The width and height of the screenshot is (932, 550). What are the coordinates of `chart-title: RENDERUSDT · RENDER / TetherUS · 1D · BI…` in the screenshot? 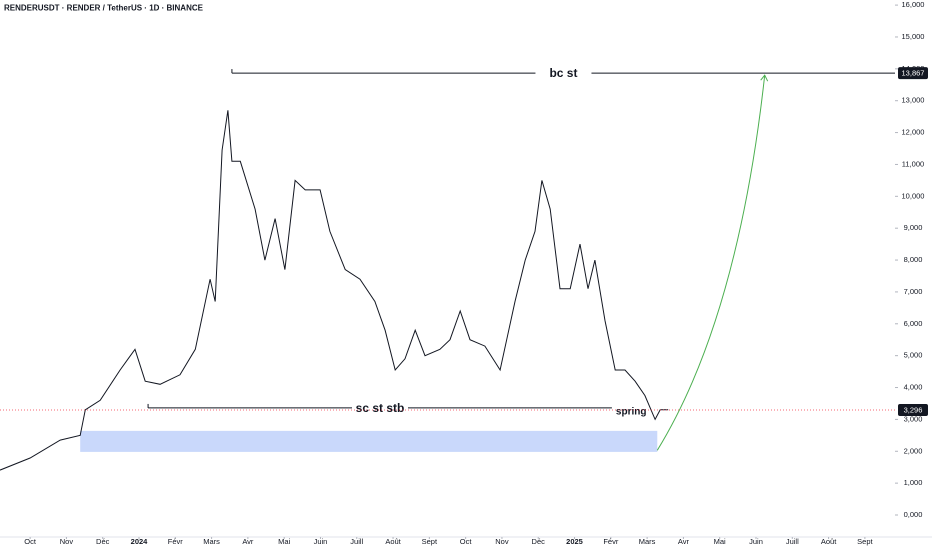 It's located at (104, 8).